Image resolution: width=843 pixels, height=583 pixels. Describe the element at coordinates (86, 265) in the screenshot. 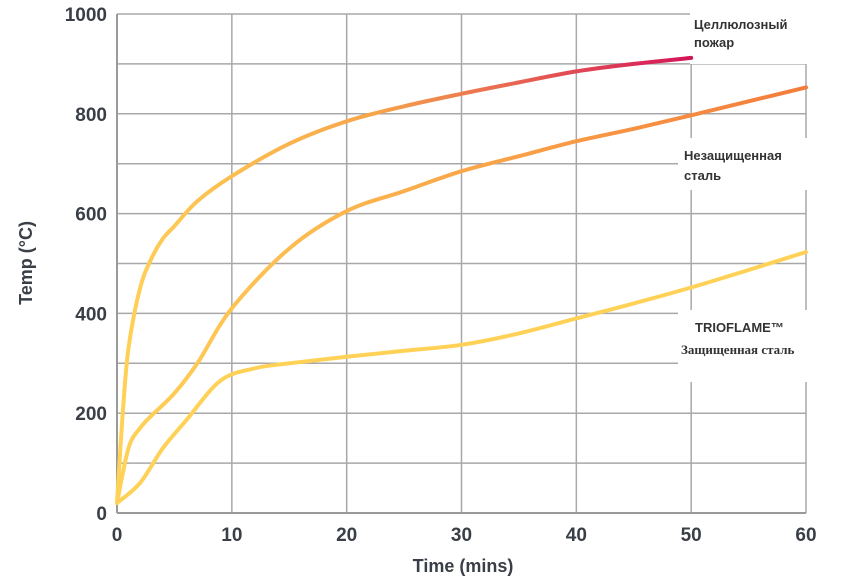

I see `y-tick-labels: 0 200 400 600 800 1000` at that location.